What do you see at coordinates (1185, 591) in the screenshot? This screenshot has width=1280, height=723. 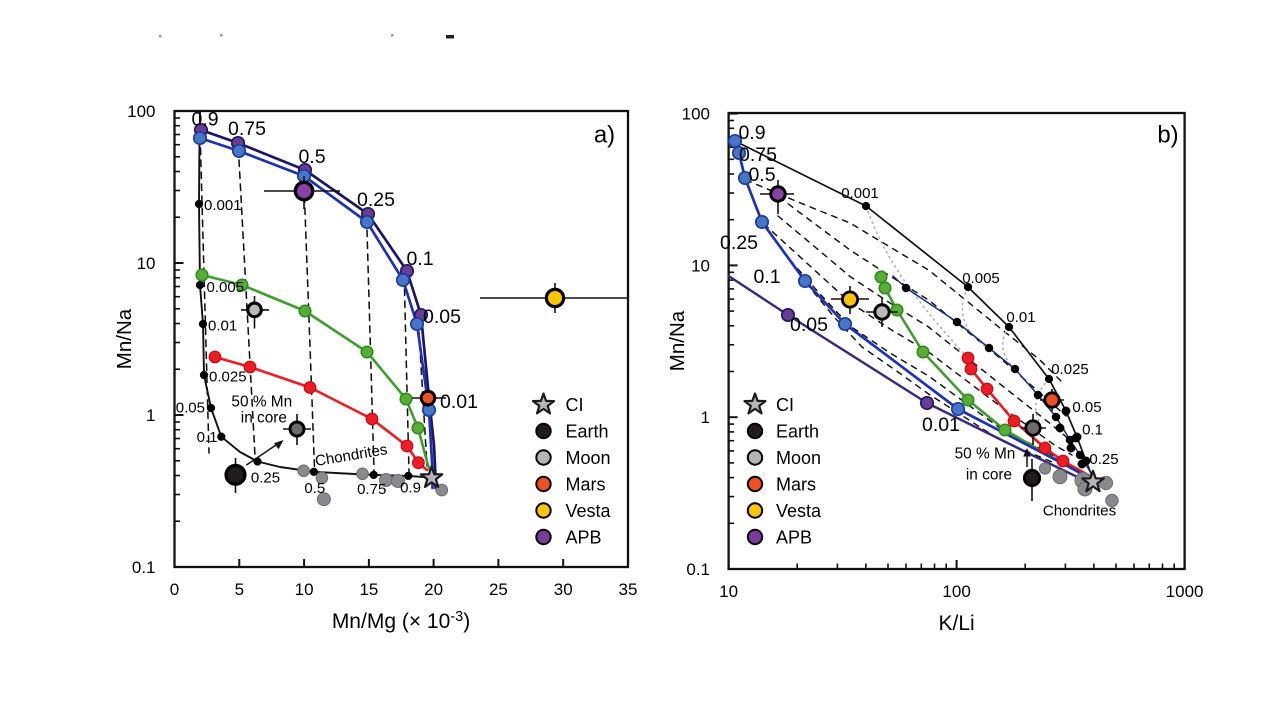 I see `svg-text: 1000` at bounding box center [1185, 591].